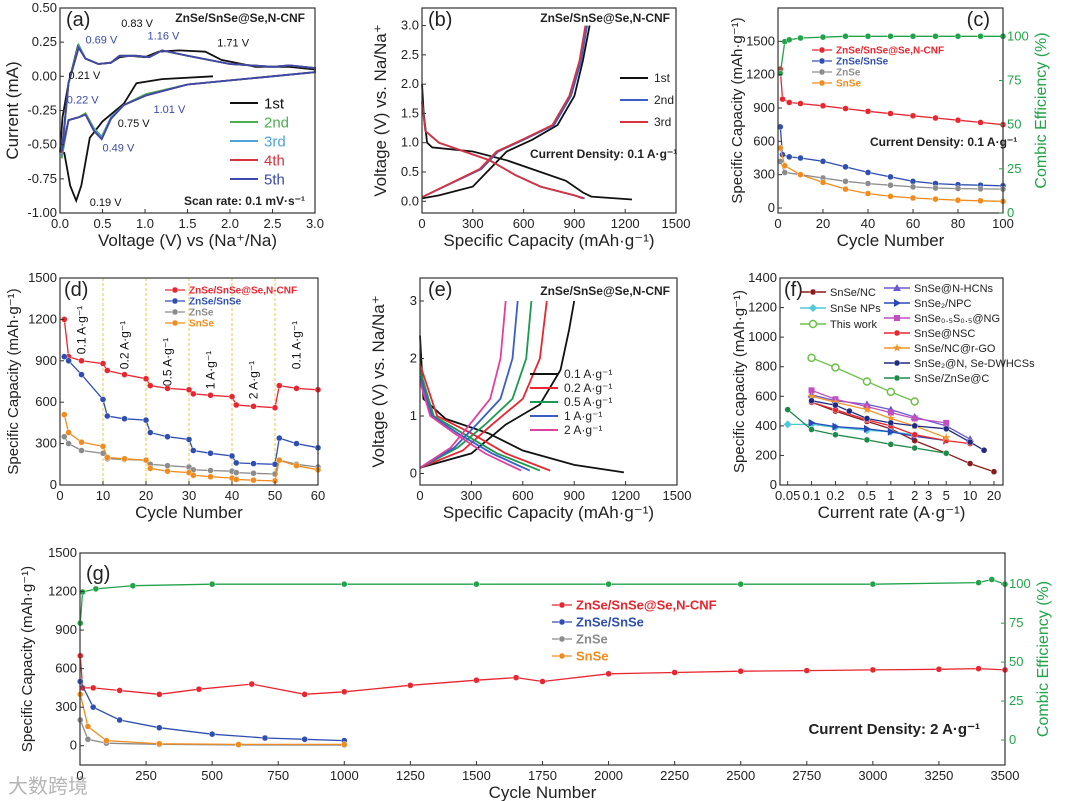  Describe the element at coordinates (943, 142) in the screenshot. I see `panel-note: Current Density: 0.1 A·g⁻¹` at that location.